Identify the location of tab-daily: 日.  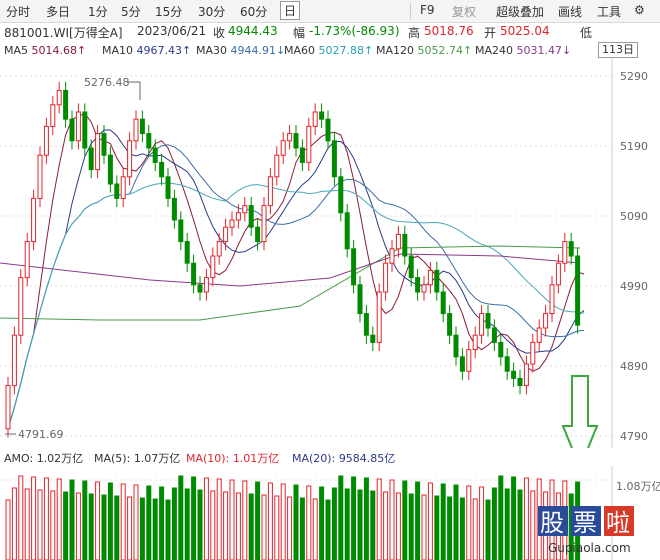
(290, 10).